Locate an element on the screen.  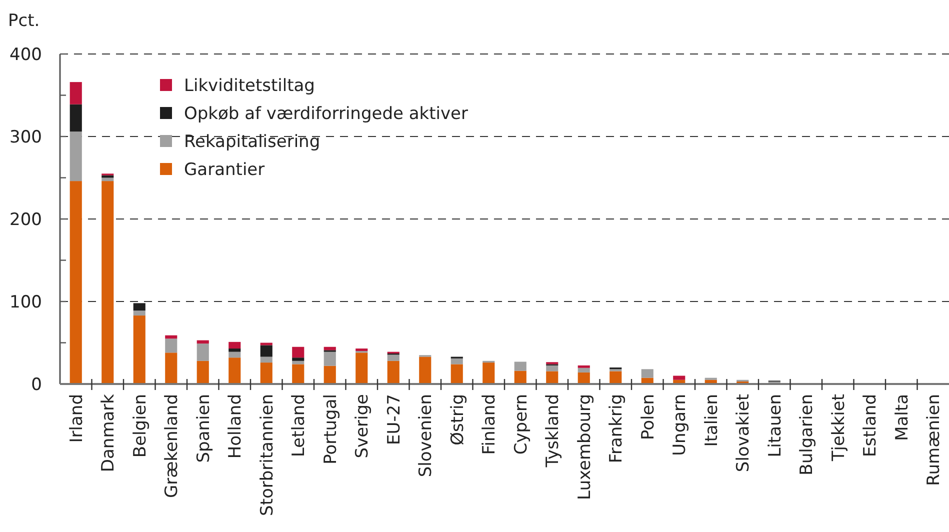
y-tick-label: 100 is located at coordinates (26, 302).